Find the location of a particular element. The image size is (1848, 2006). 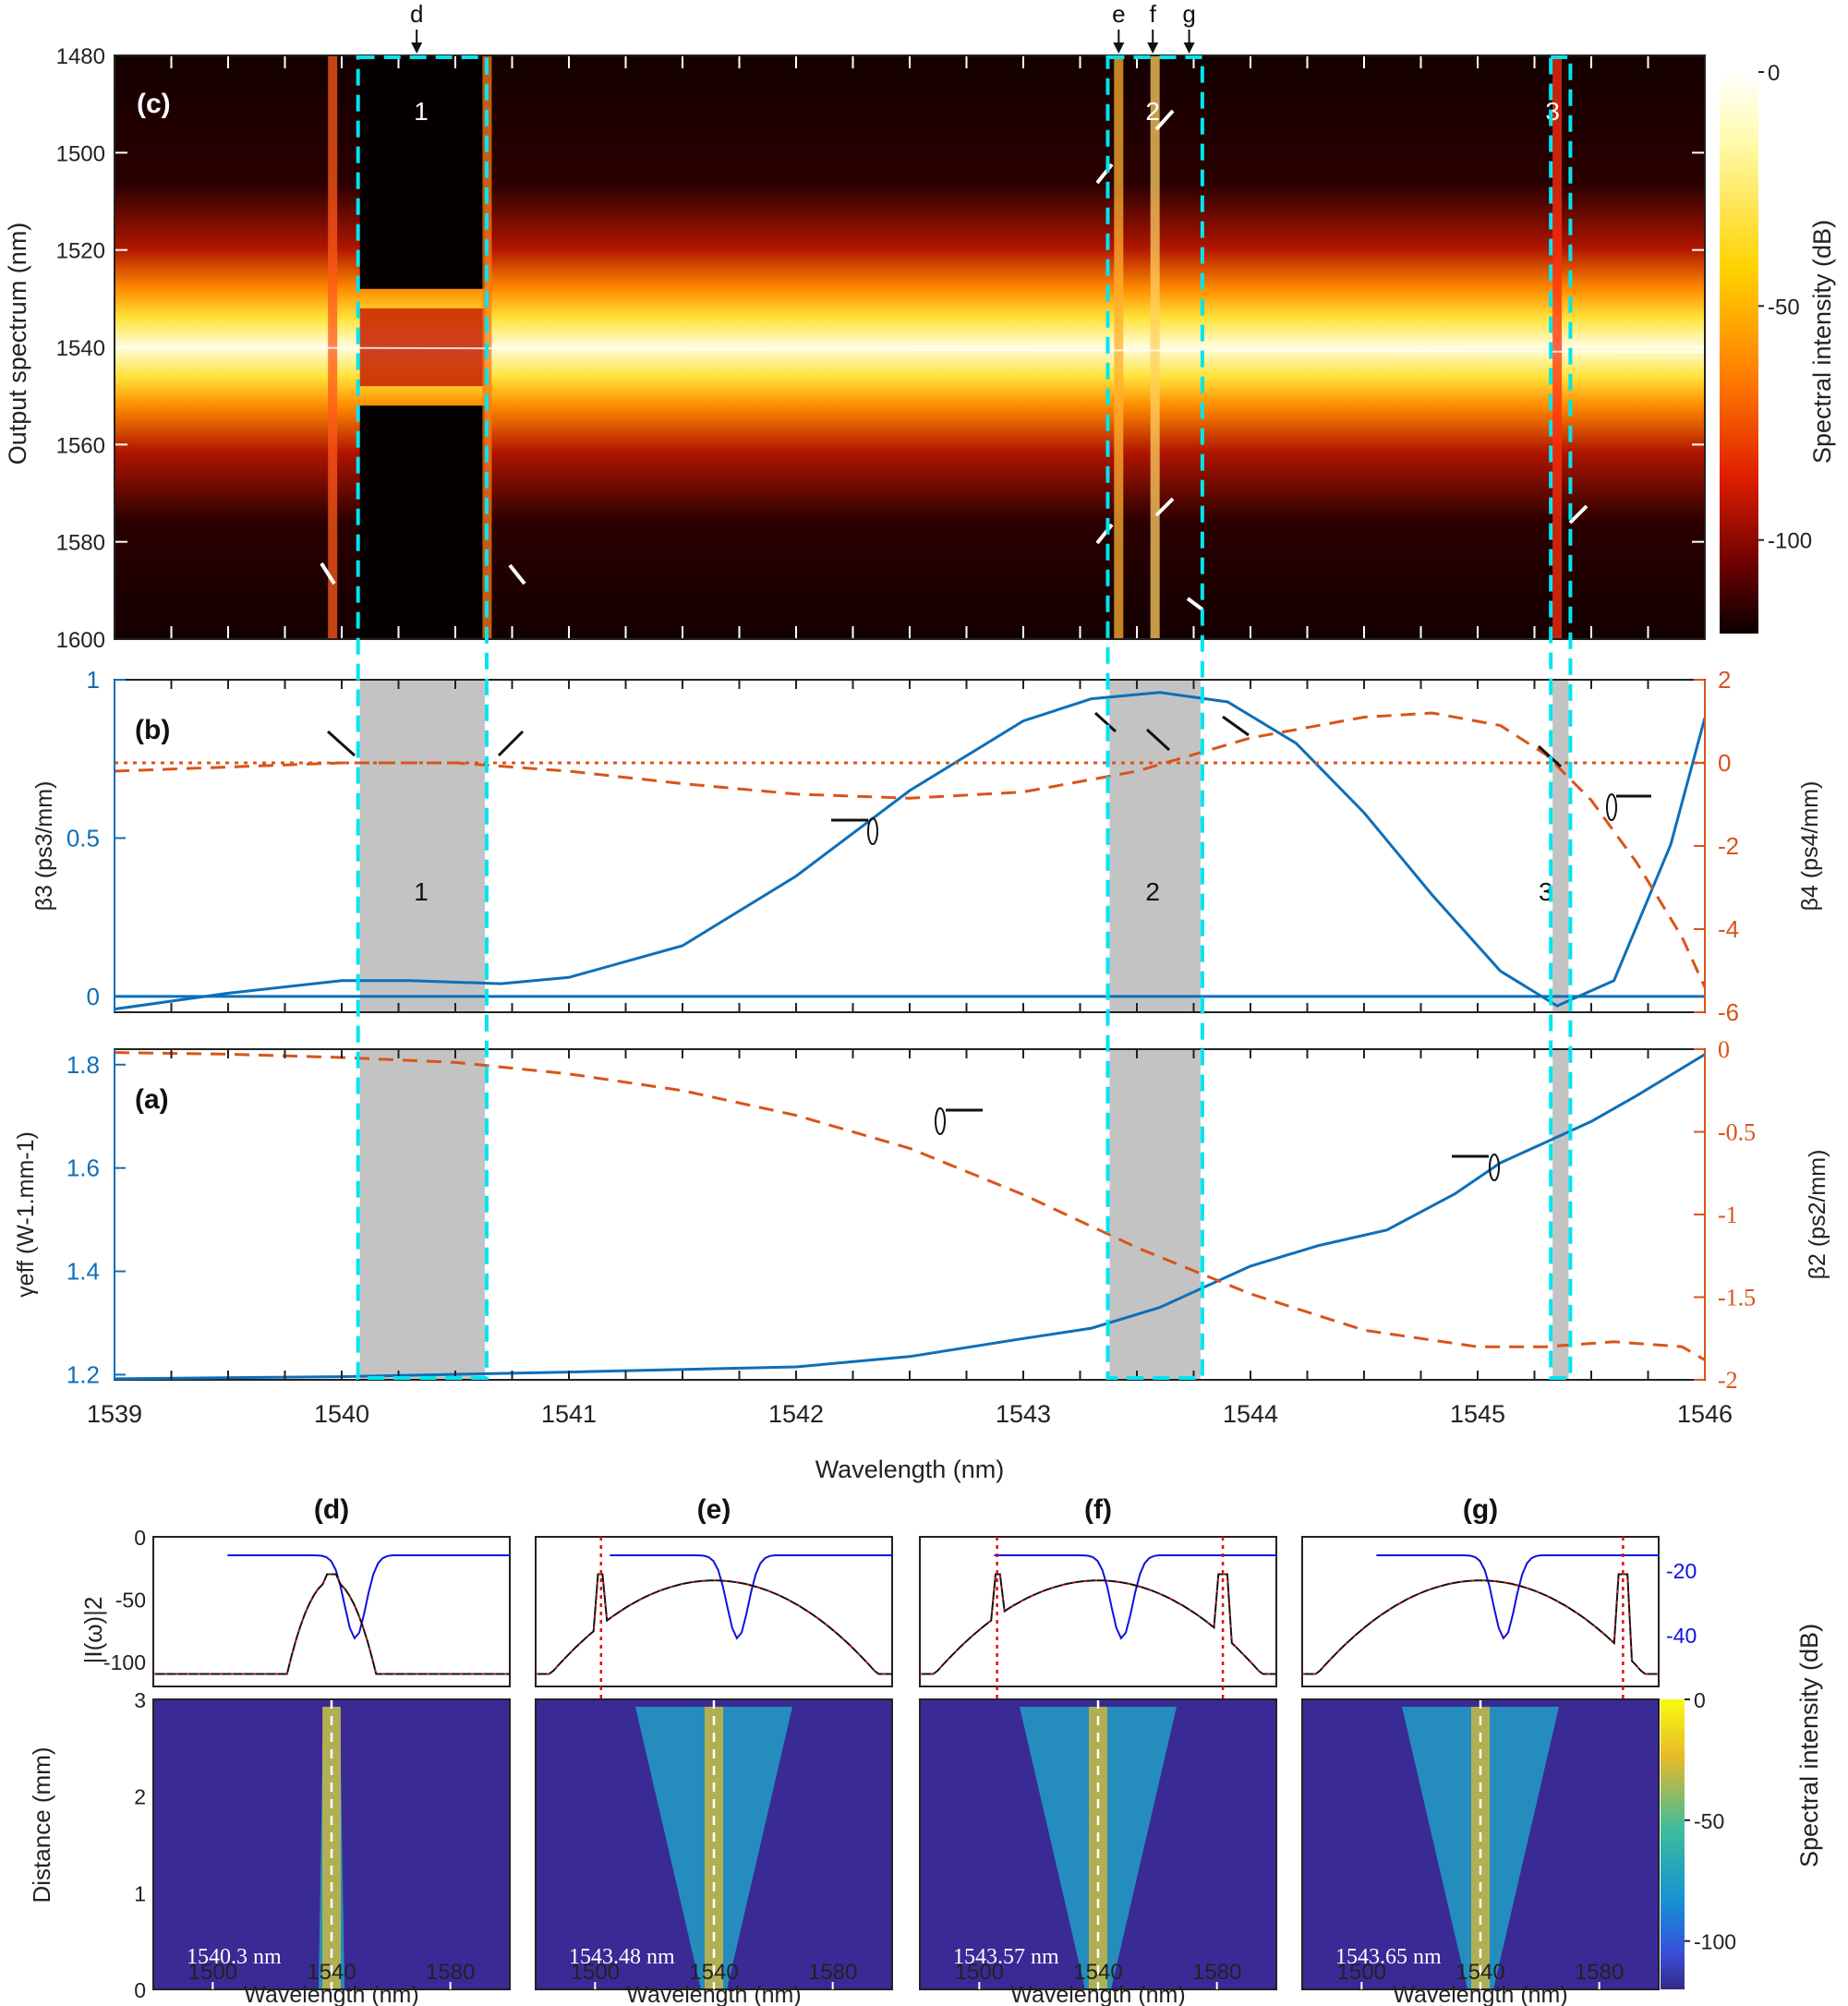

panel-b-label: (b) is located at coordinates (153, 730).